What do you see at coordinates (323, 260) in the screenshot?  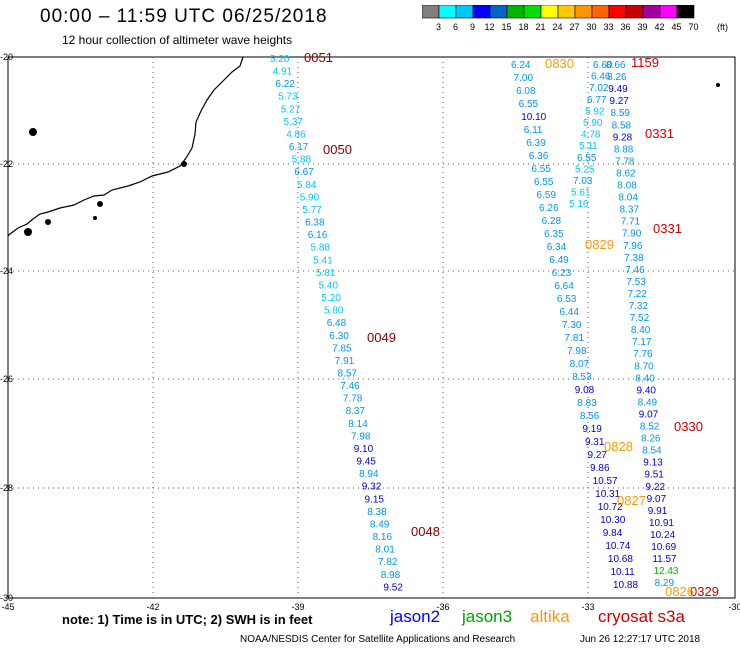 I see `swh-value: 5.41` at bounding box center [323, 260].